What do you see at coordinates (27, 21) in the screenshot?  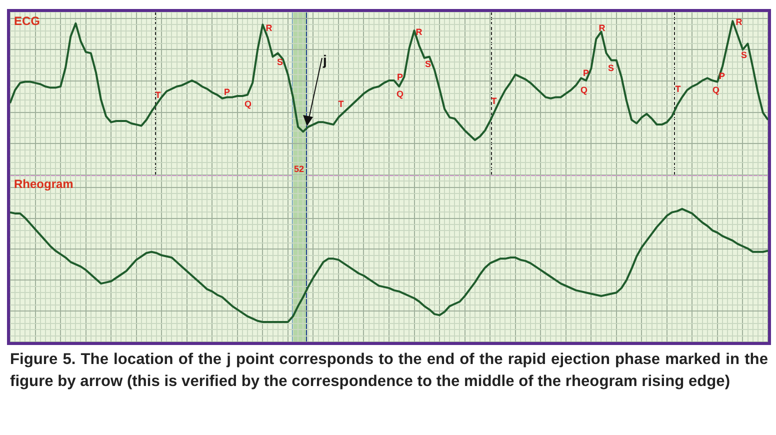 I see `chart-title: ECG` at bounding box center [27, 21].